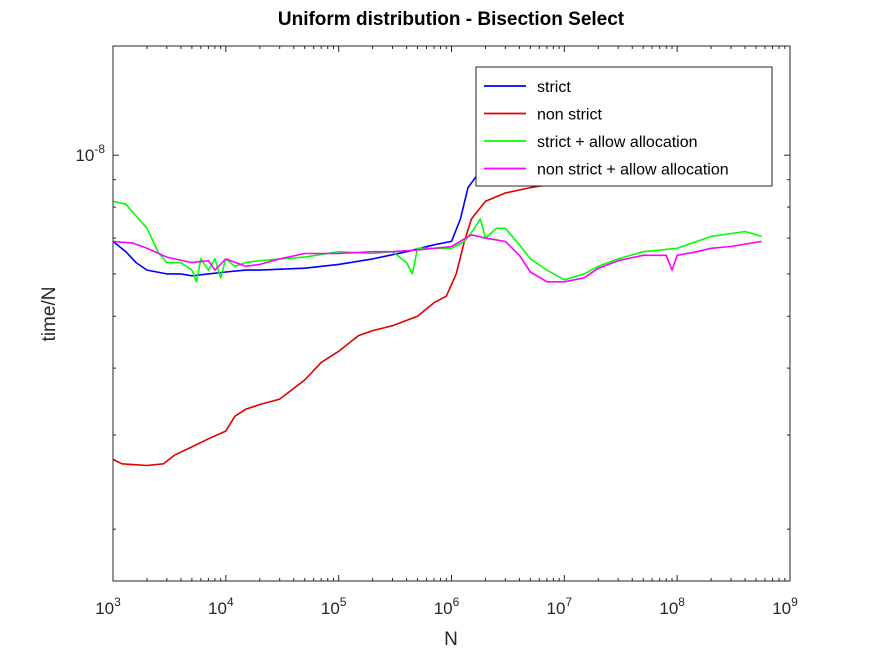  Describe the element at coordinates (554, 87) in the screenshot. I see `legend-label: strict` at that location.